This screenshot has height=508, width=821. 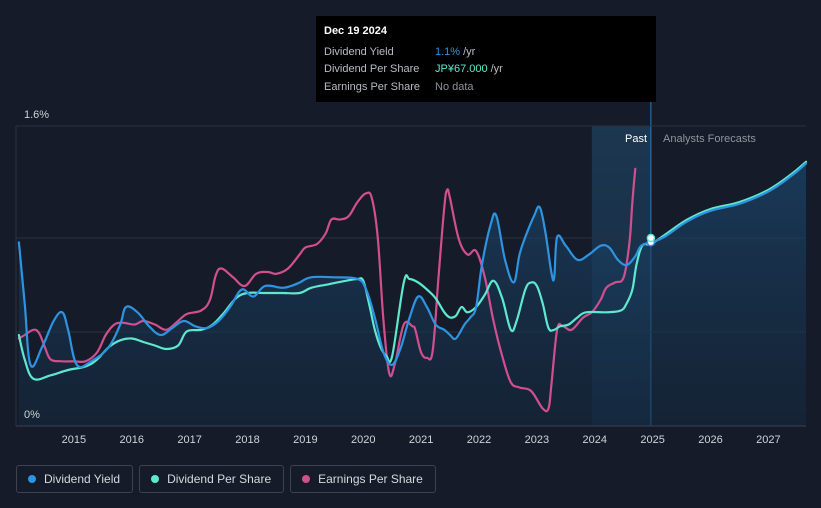 What do you see at coordinates (74, 440) in the screenshot?
I see `x-tick-label: 2015` at bounding box center [74, 440].